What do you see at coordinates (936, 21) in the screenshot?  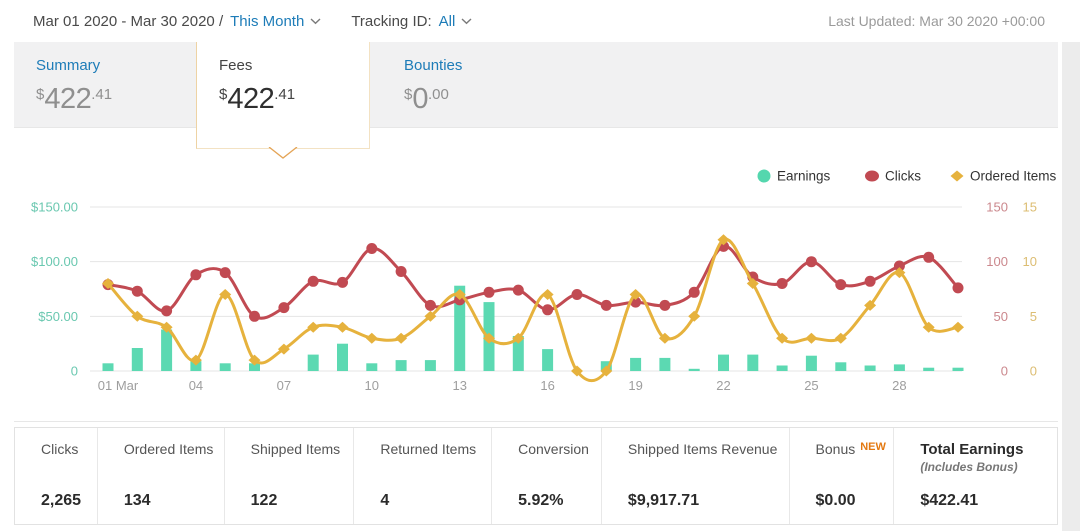 I see `last-updated-label: Last Updated: Mar 30 2020 +00:00` at bounding box center [936, 21].